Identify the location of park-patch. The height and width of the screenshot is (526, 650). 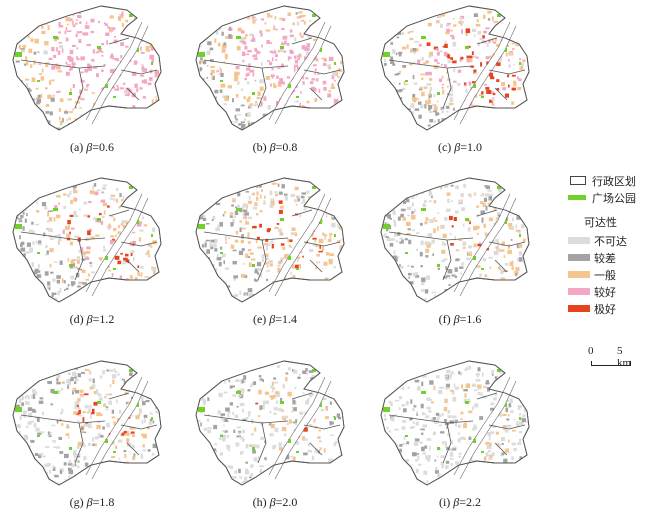
(106, 86).